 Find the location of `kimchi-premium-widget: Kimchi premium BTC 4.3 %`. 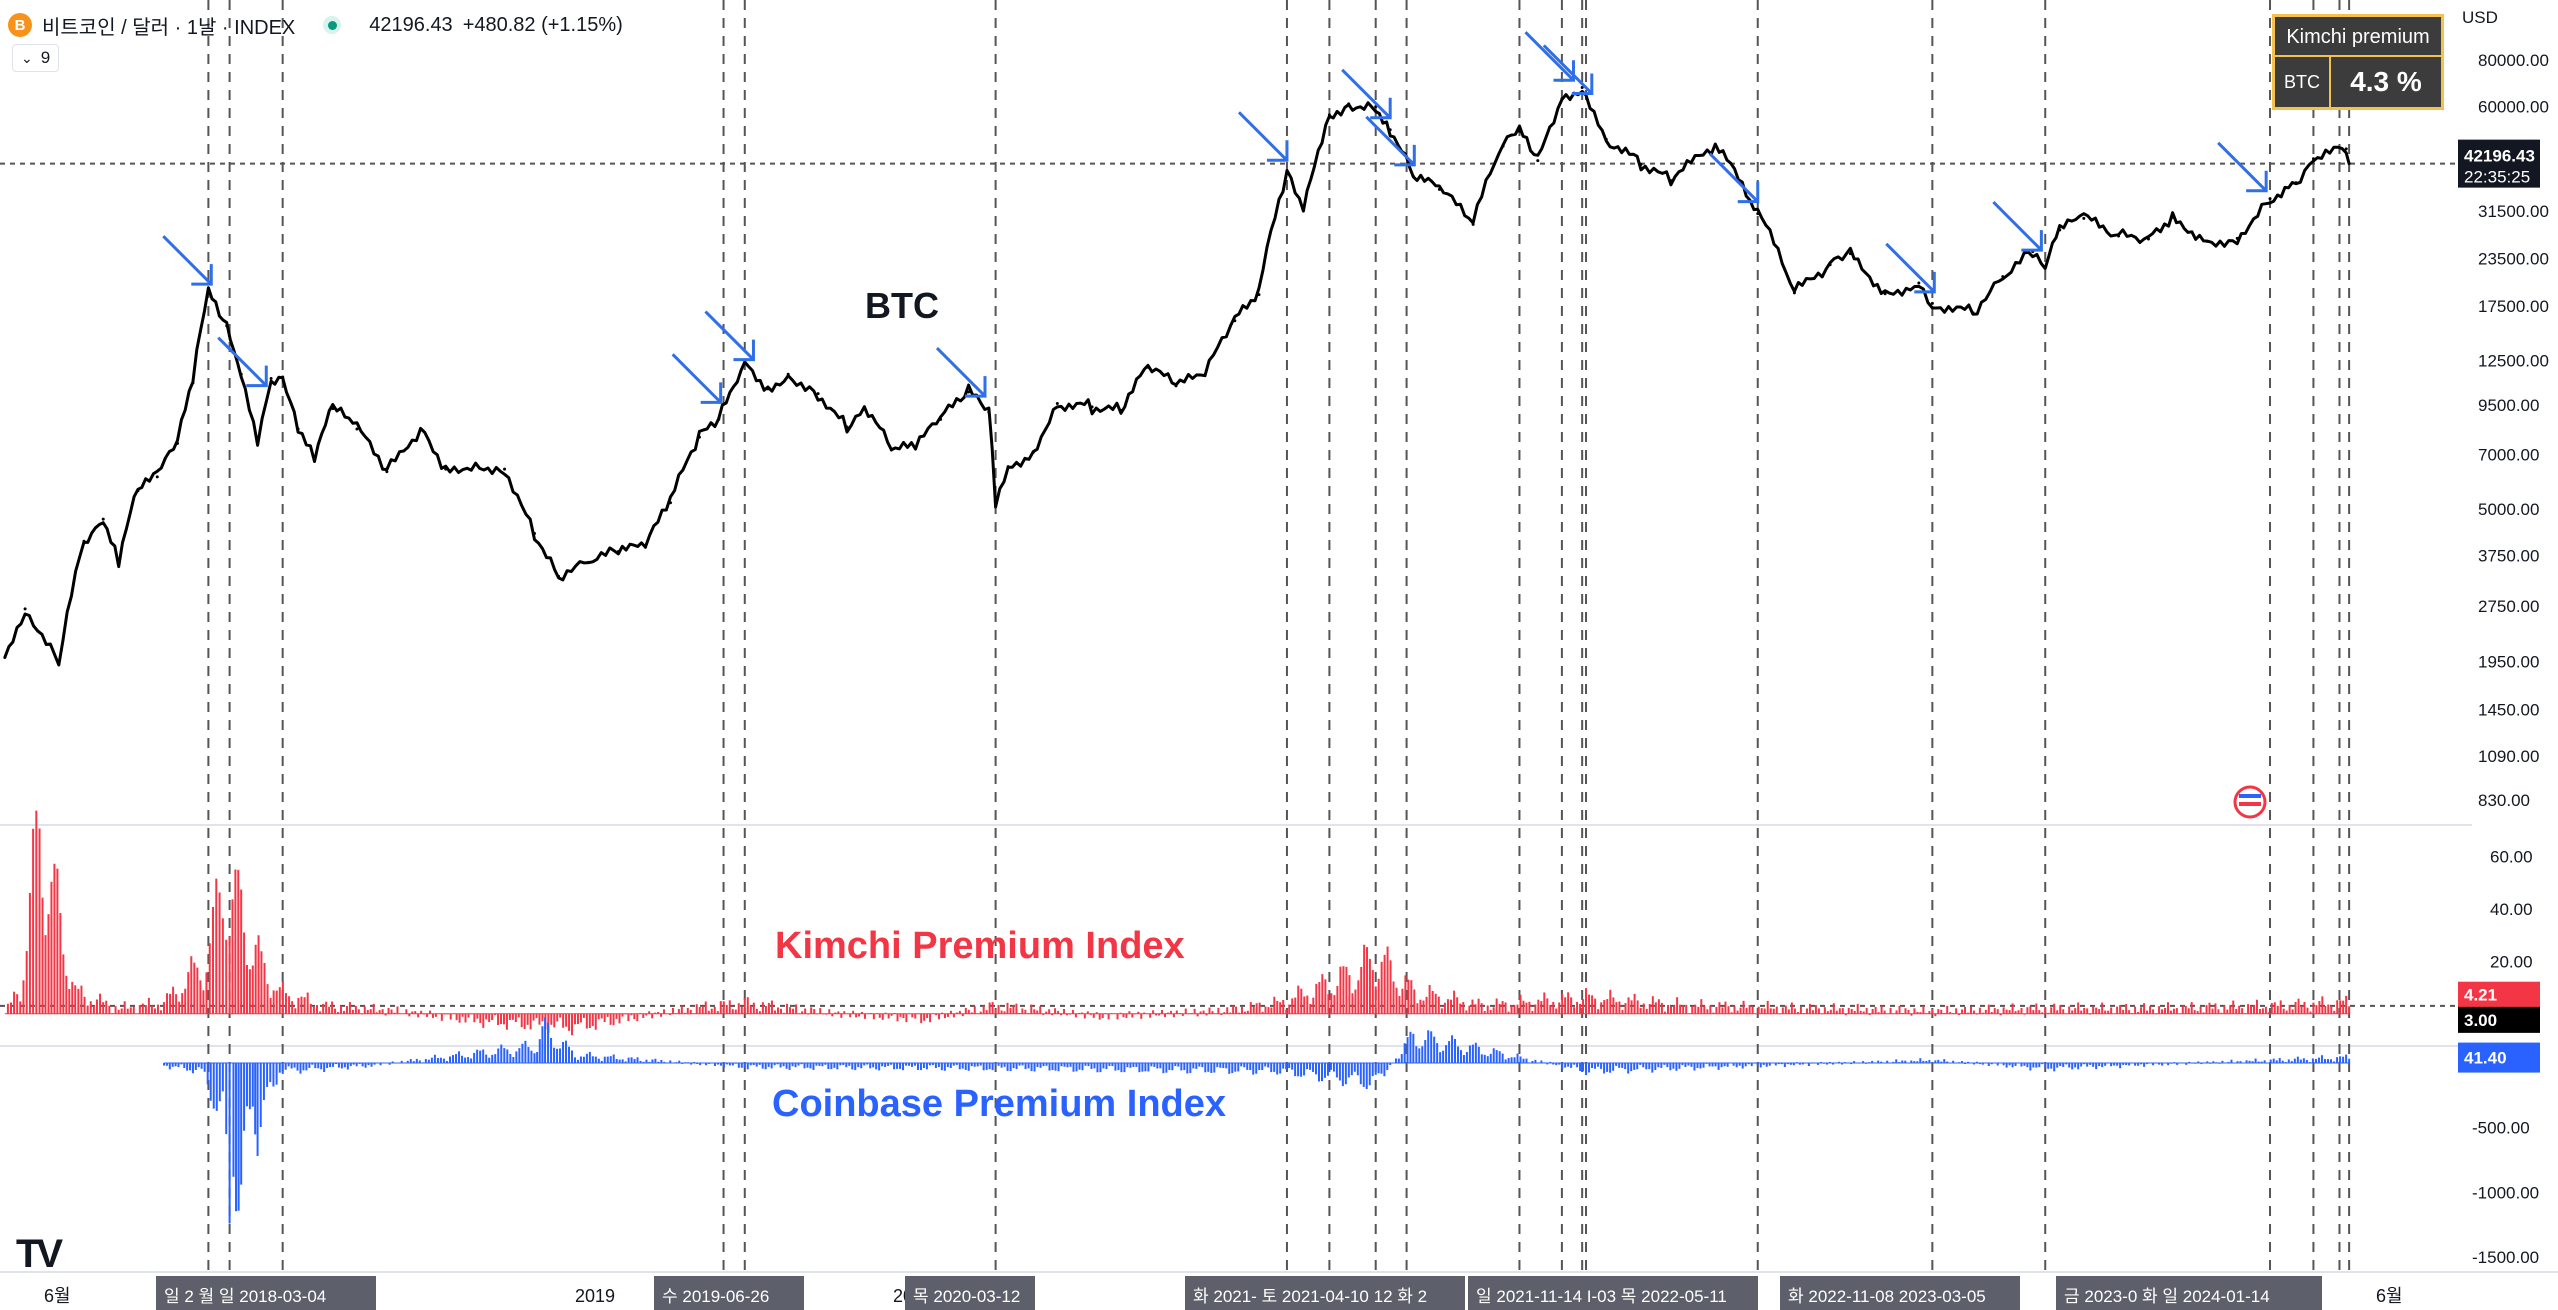

kimchi-premium-widget: Kimchi premium BTC 4.3 % is located at coordinates (2358, 62).